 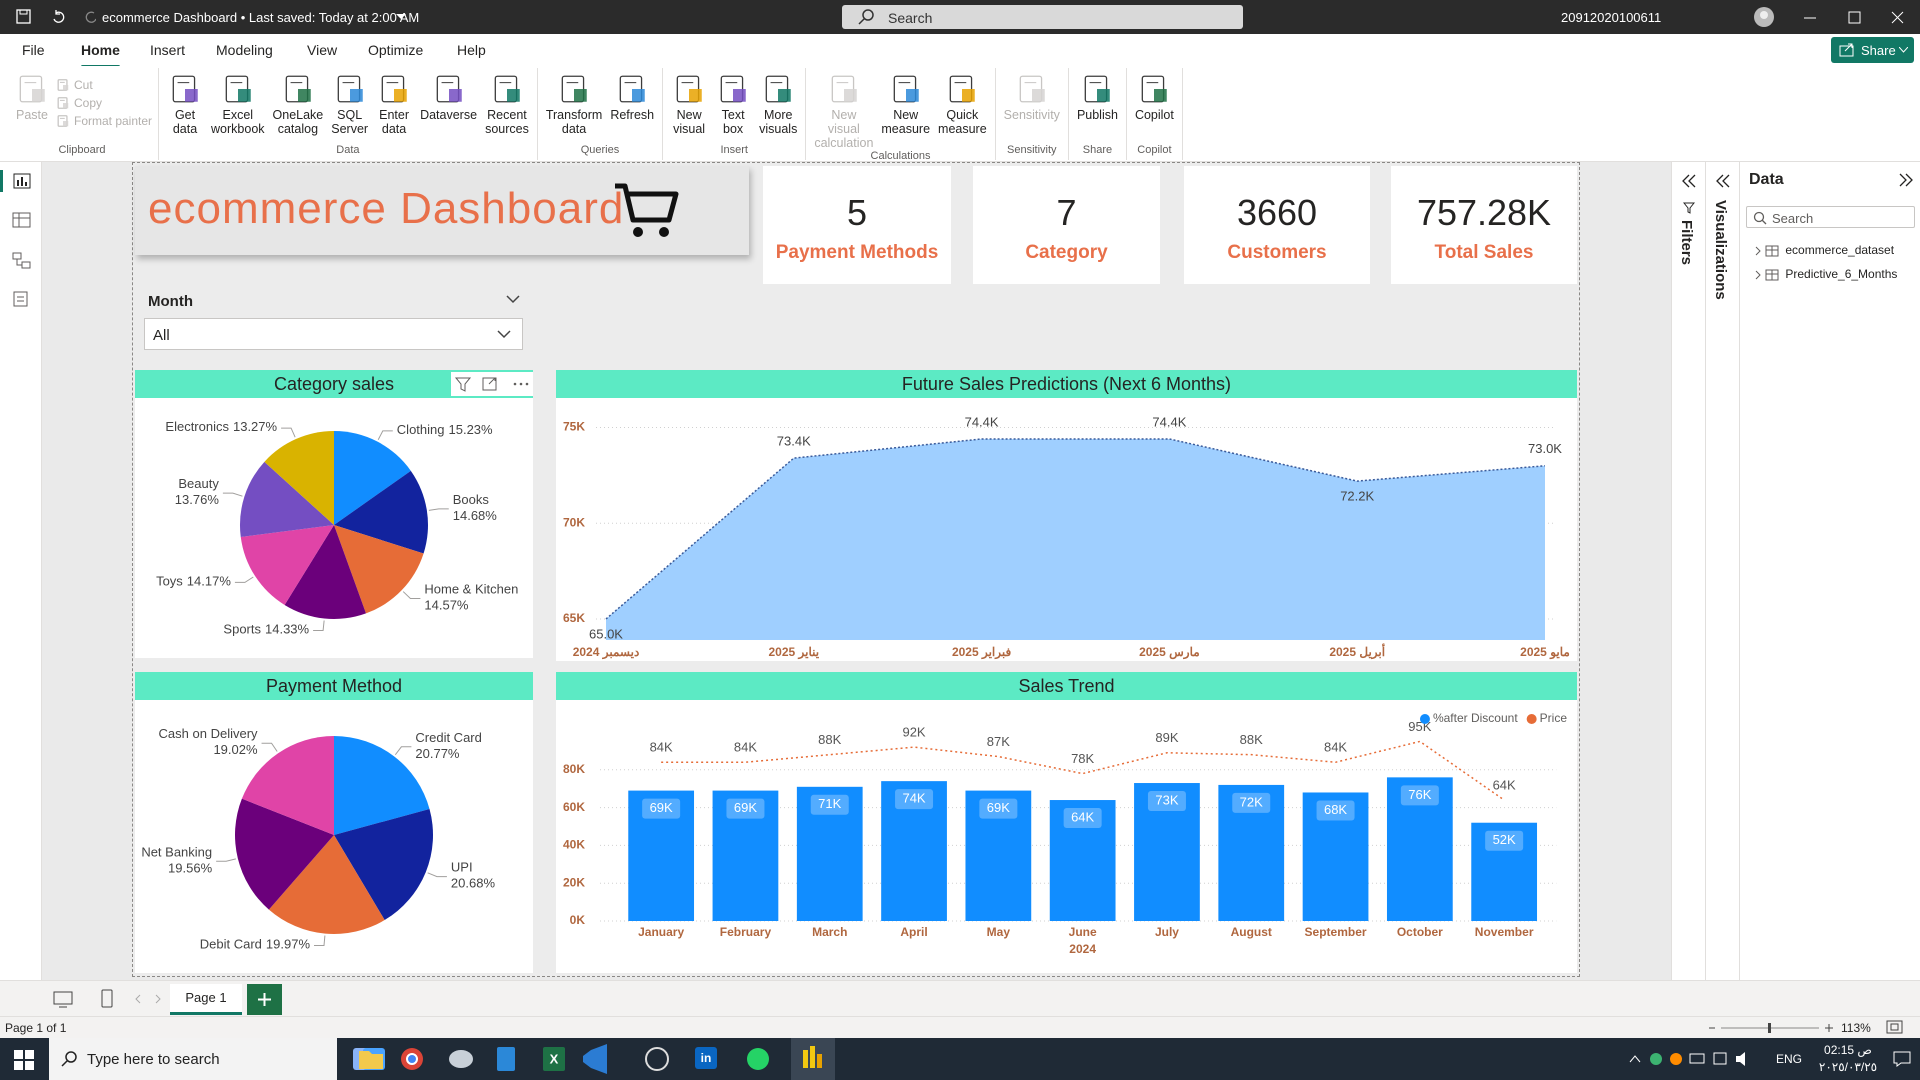 What do you see at coordinates (1764, 17) in the screenshot?
I see `avatar` at bounding box center [1764, 17].